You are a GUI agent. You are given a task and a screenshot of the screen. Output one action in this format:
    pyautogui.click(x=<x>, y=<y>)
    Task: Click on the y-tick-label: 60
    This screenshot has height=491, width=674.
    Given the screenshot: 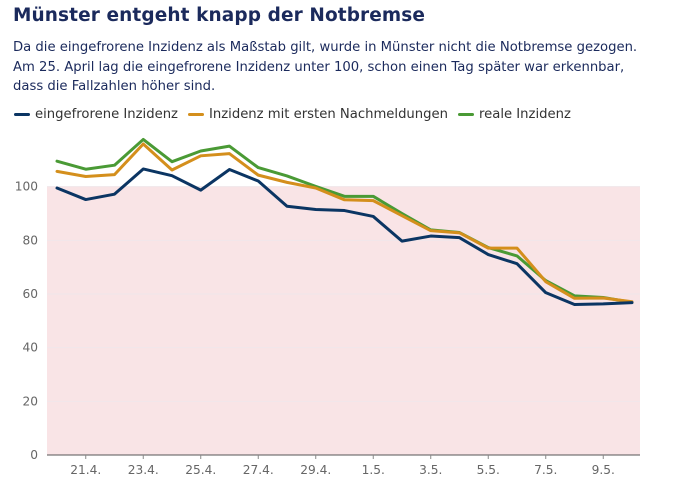 What is the action you would take?
    pyautogui.click(x=30, y=294)
    